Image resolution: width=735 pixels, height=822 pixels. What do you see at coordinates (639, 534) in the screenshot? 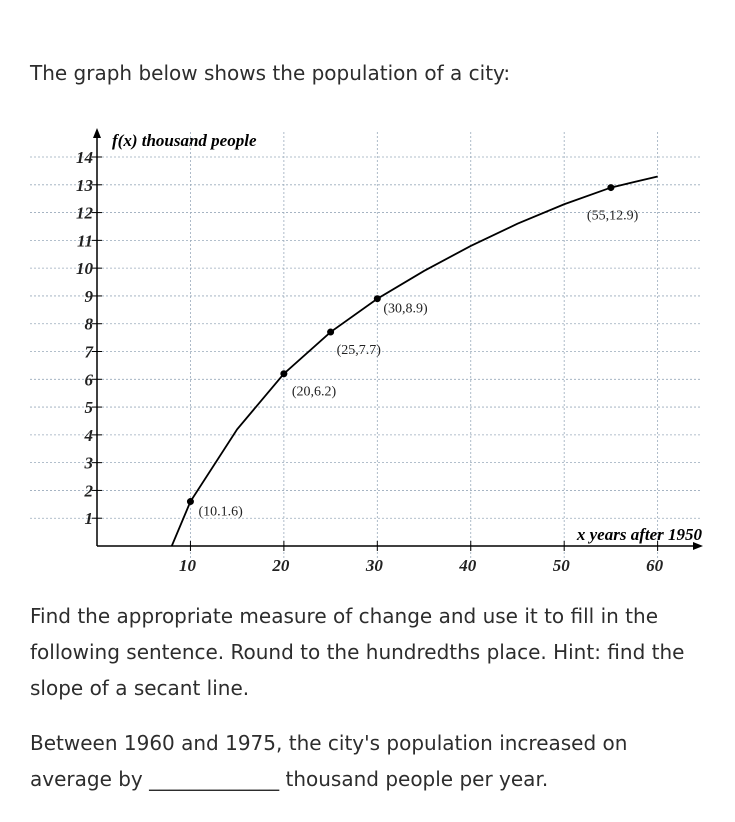
I see `x-axis-label: x years after 1950` at bounding box center [639, 534].